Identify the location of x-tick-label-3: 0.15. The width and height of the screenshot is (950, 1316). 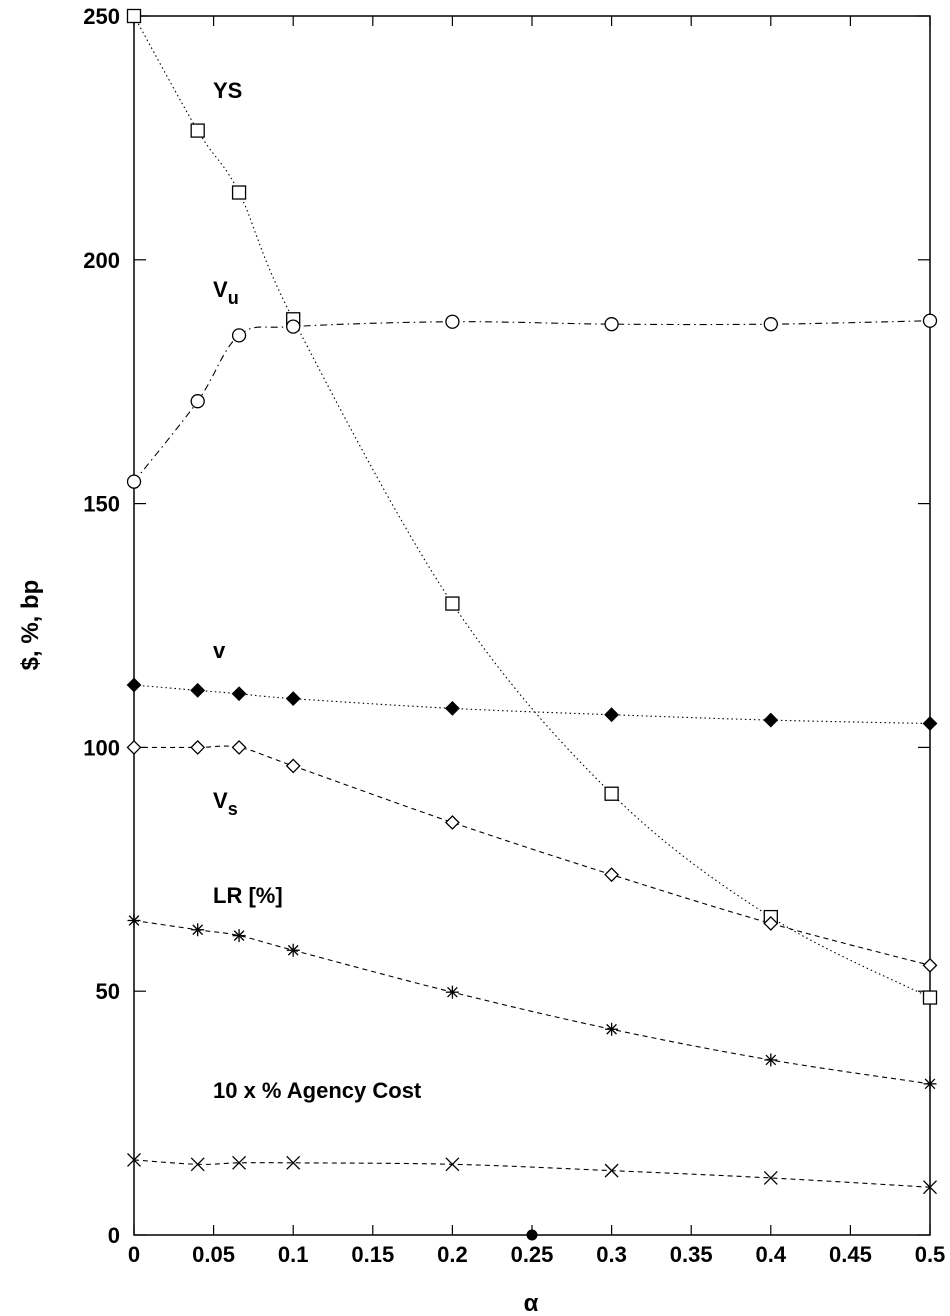
(372, 1254).